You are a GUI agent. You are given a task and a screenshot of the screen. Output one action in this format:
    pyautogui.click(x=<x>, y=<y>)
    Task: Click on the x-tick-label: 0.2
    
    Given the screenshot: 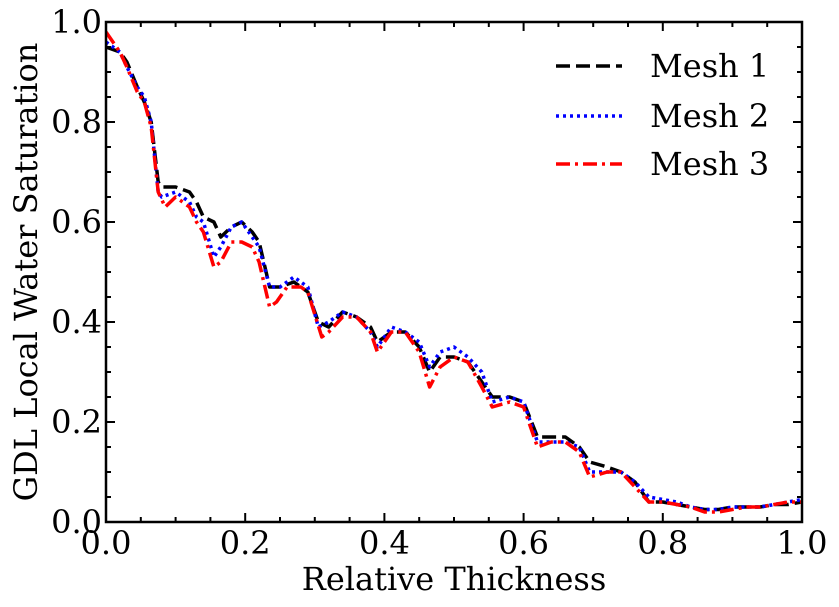 What is the action you would take?
    pyautogui.click(x=245, y=543)
    